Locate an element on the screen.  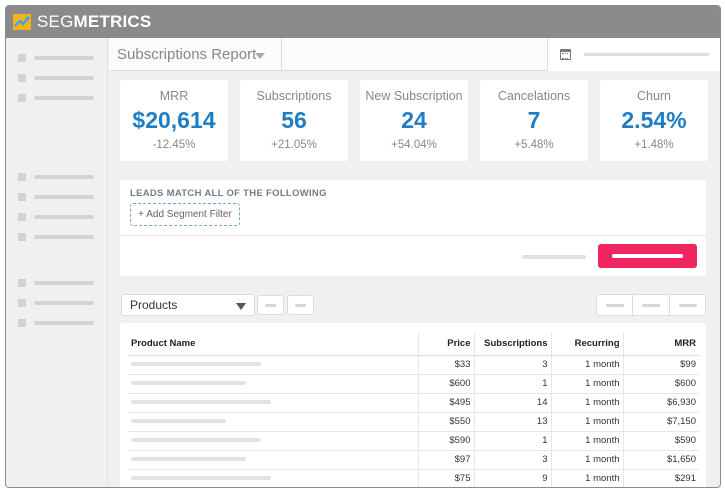
subscriptions-cell: 9 is located at coordinates (512, 478).